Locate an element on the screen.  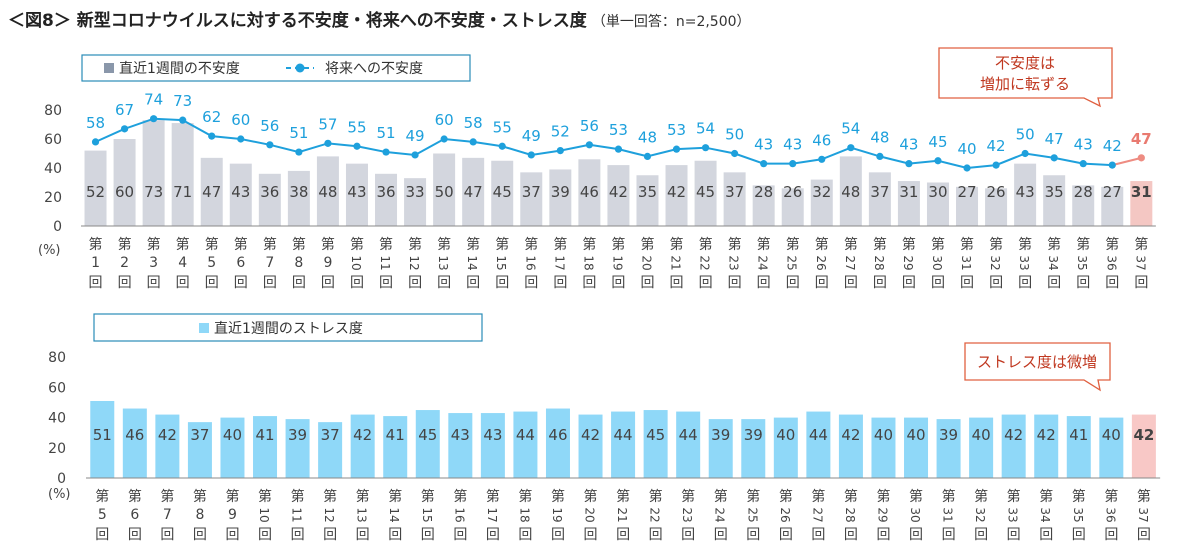
bar-value-label: 46 is located at coordinates (134, 435).